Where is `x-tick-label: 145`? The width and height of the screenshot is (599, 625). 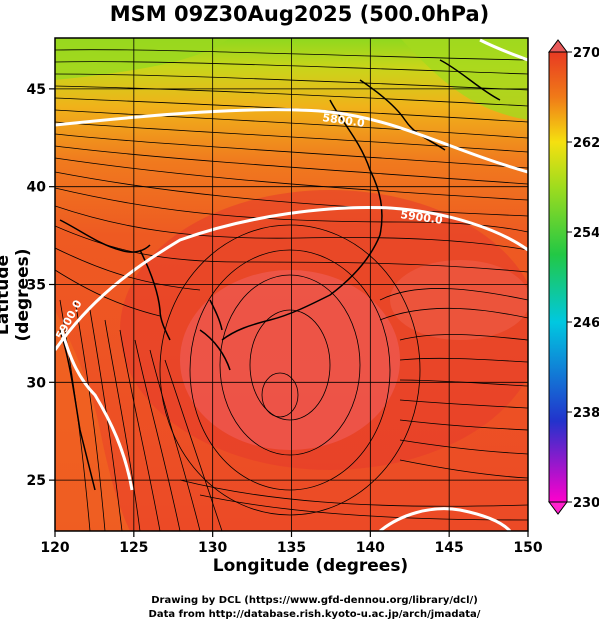
x-tick-label: 145 is located at coordinates (449, 548).